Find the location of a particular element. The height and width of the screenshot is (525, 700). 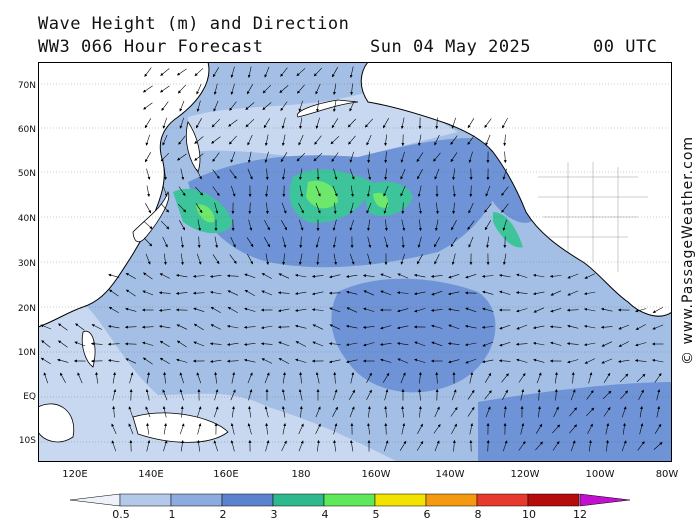

colorbar-right-cap is located at coordinates (605, 500).